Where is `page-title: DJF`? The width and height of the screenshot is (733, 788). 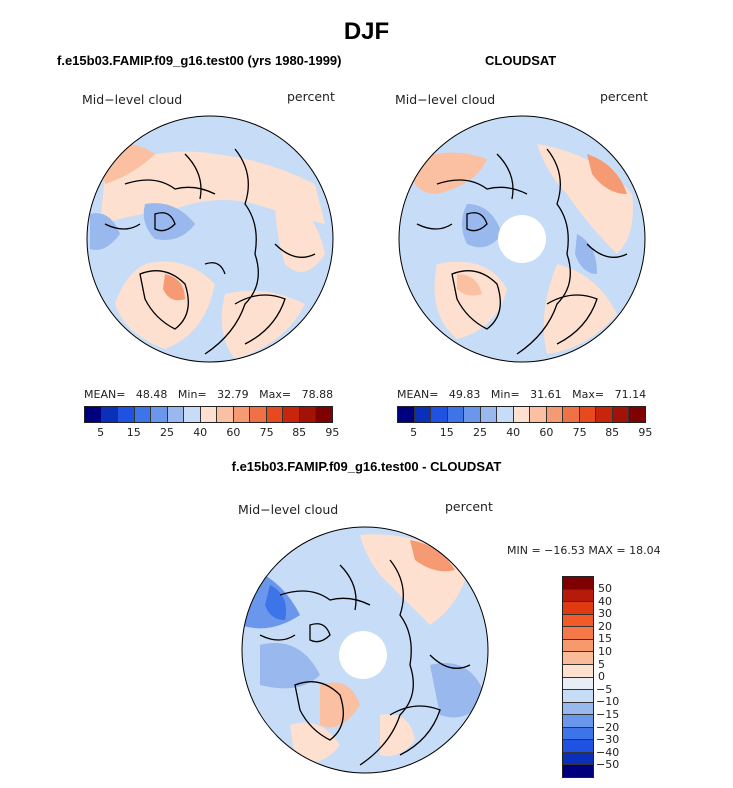
page-title: DJF is located at coordinates (366, 31).